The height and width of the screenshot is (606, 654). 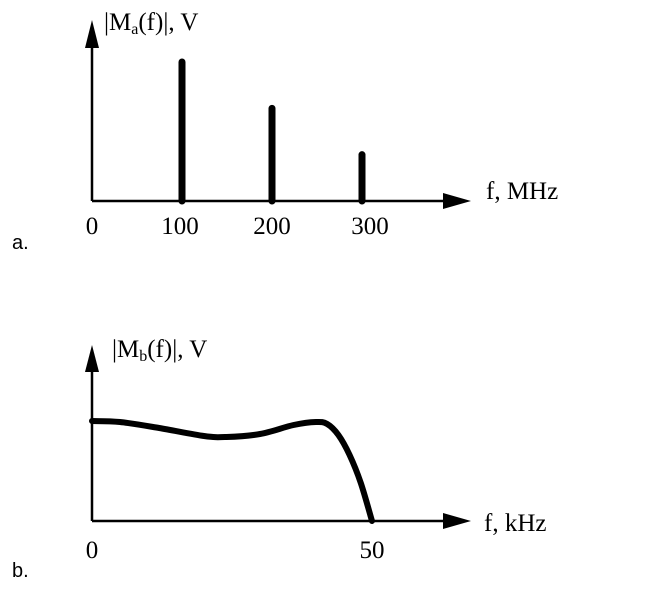 What do you see at coordinates (457, 201) in the screenshot?
I see `x-axis-arrow-a` at bounding box center [457, 201].